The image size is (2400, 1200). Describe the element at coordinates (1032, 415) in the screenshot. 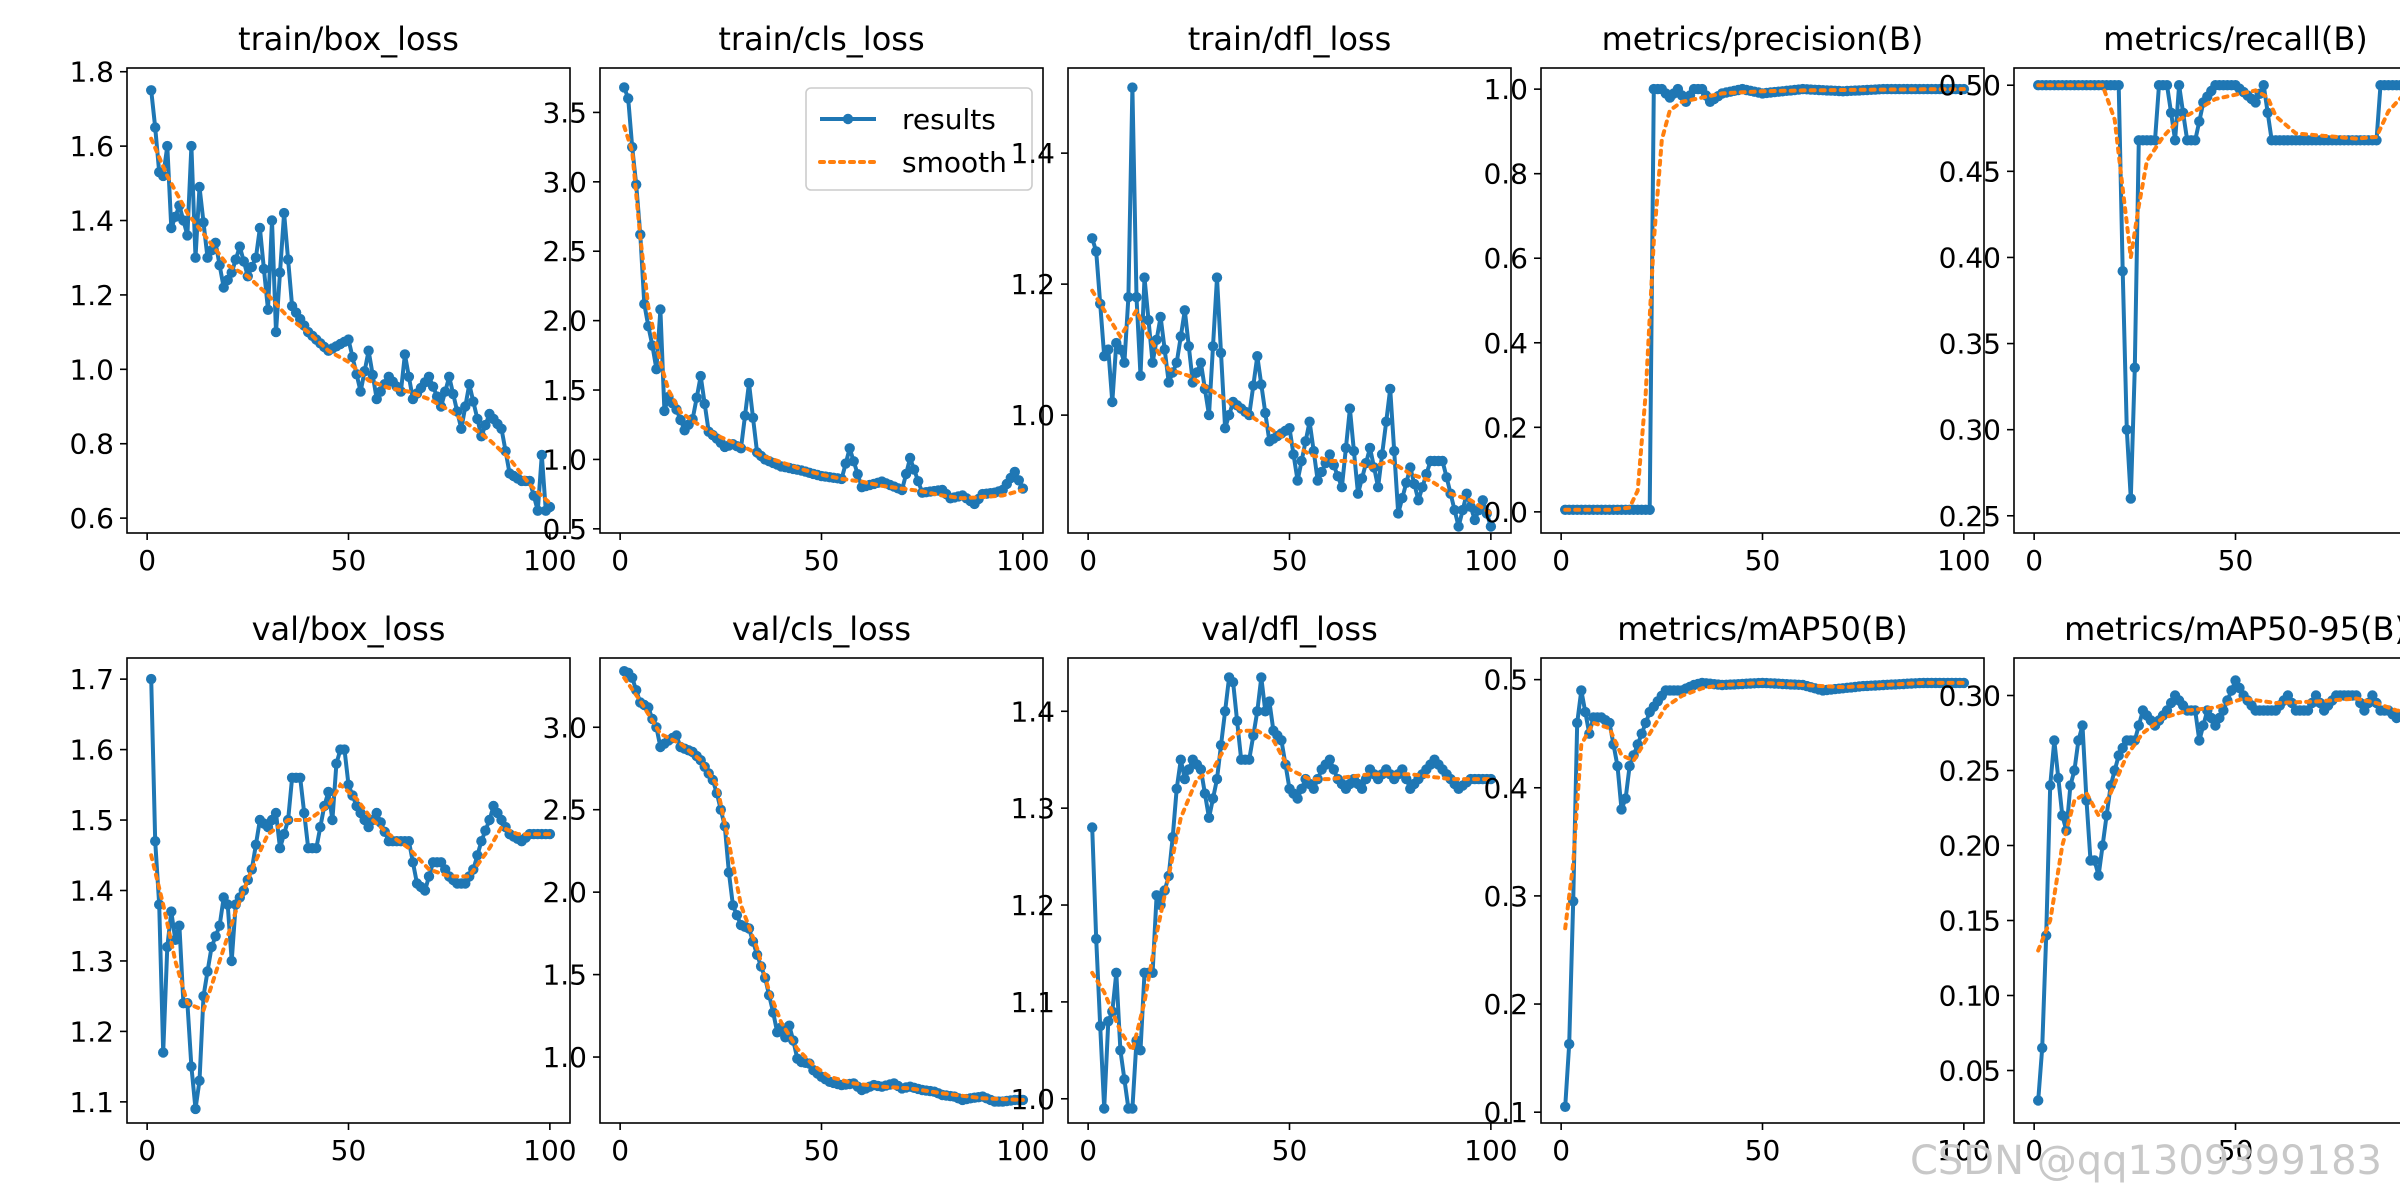

I see `y-tick-label: 1.0` at that location.